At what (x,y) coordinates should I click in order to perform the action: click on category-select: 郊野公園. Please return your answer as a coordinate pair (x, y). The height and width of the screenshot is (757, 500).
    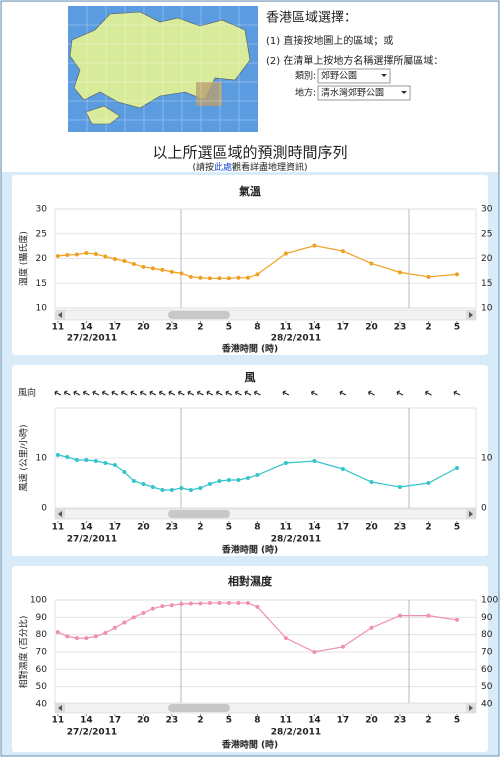
    Looking at the image, I should click on (354, 76).